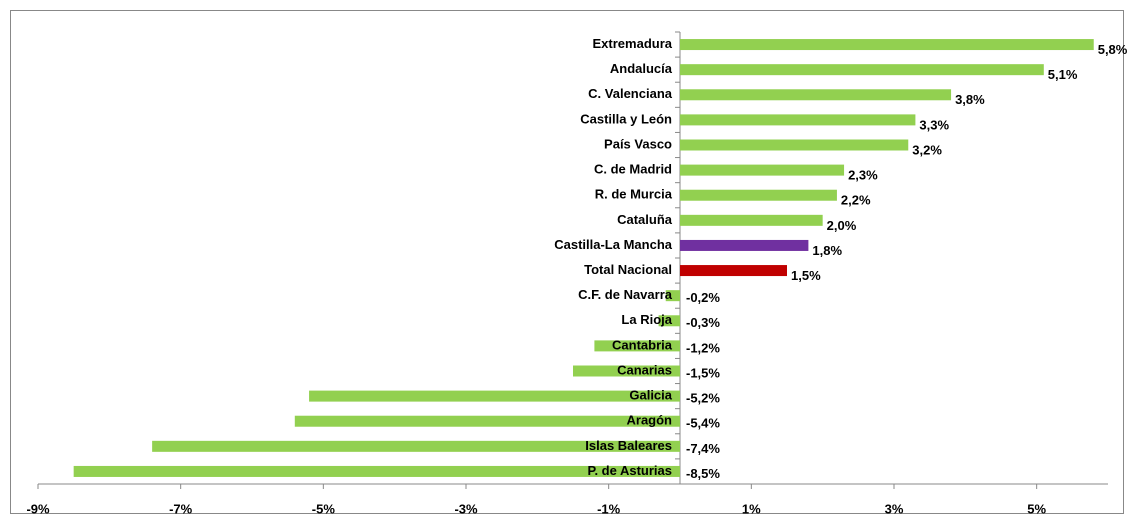  I want to click on category-label: Canarias, so click(644, 369).